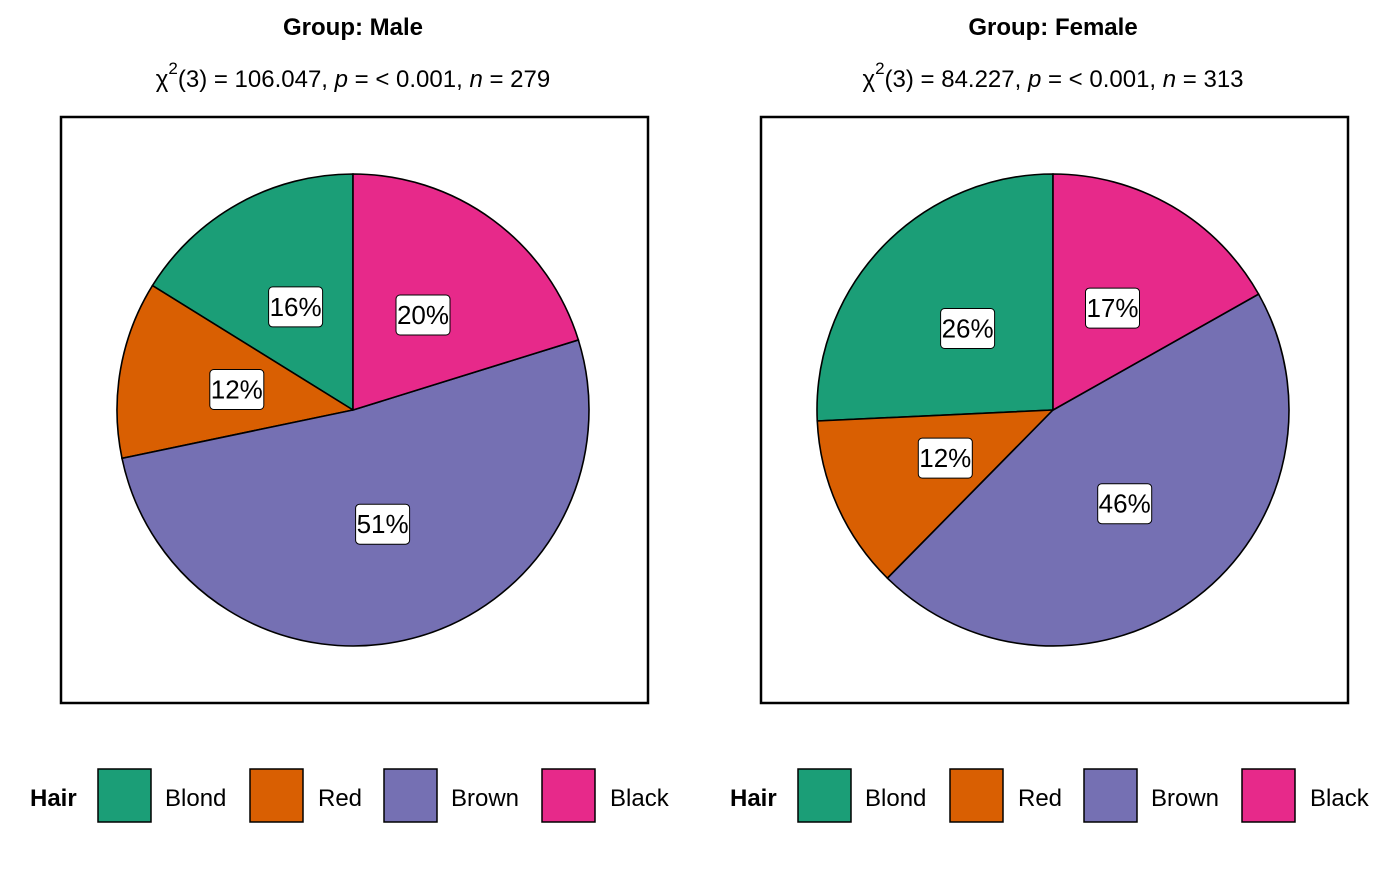 The height and width of the screenshot is (871, 1400). I want to click on slice-label-text: 20%, so click(423, 315).